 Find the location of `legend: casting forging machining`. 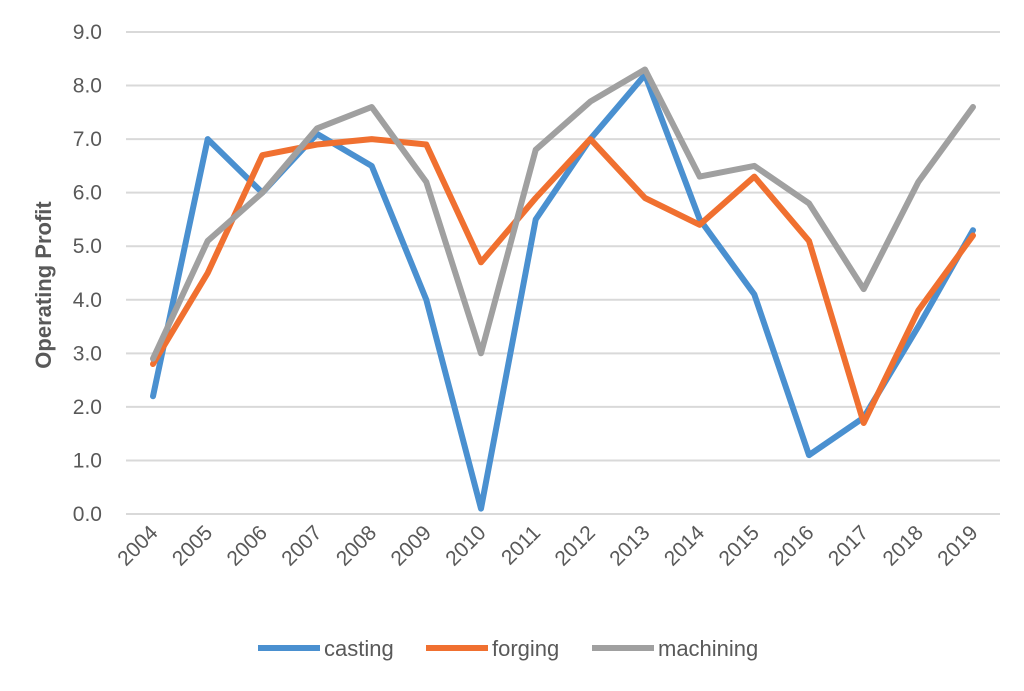

legend: casting forging machining is located at coordinates (508, 648).